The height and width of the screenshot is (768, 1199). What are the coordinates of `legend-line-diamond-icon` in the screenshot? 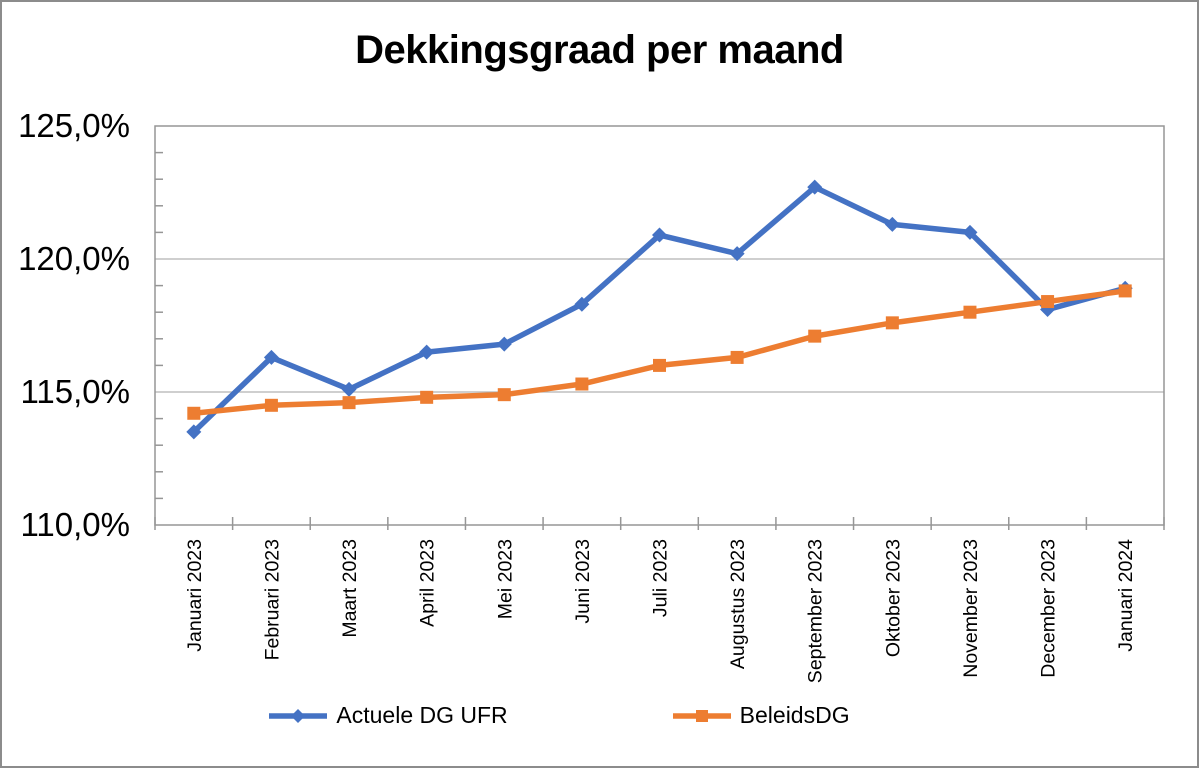 It's located at (298, 715).